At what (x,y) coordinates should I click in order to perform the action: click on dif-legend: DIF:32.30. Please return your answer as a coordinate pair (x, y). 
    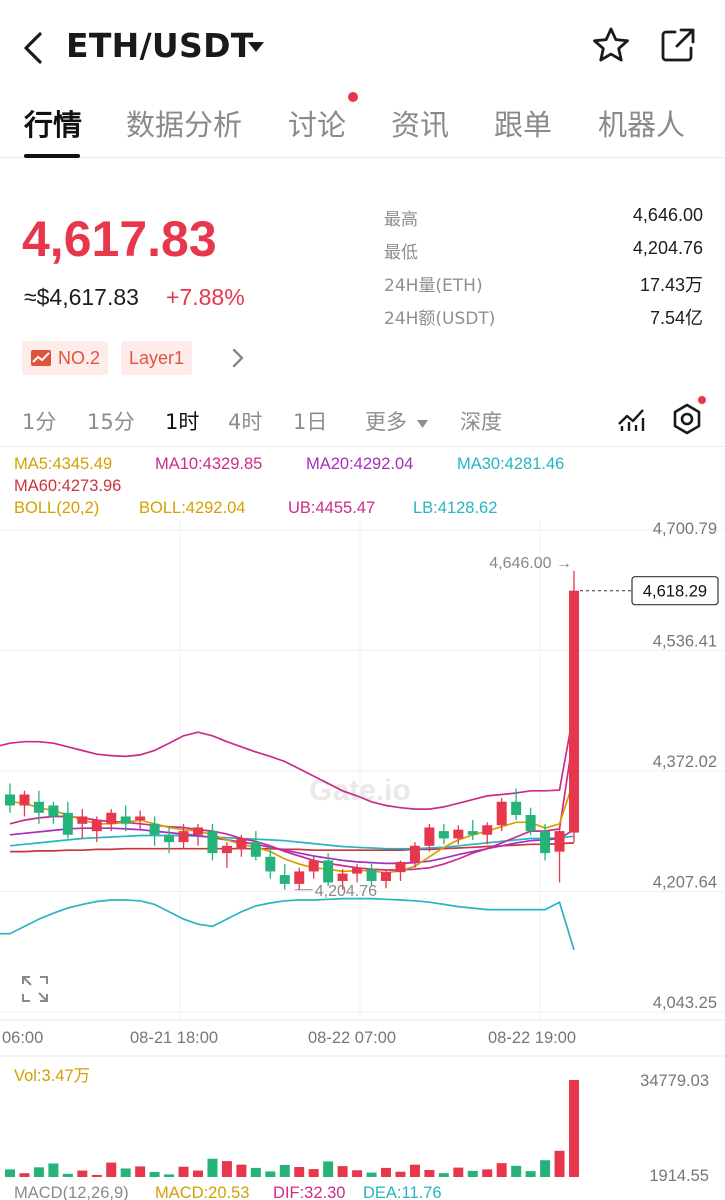
    Looking at the image, I should click on (309, 1192).